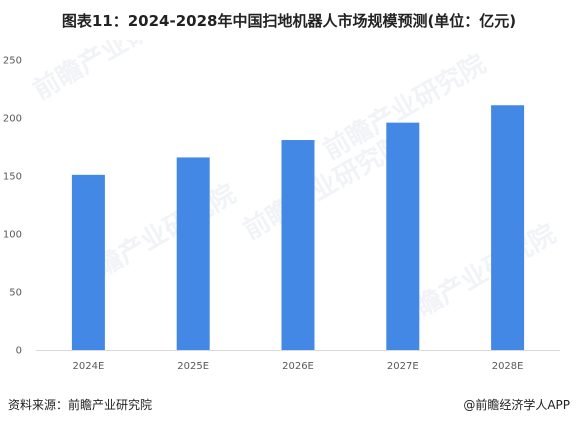  What do you see at coordinates (89, 366) in the screenshot?
I see `x-tick-label: 2024E` at bounding box center [89, 366].